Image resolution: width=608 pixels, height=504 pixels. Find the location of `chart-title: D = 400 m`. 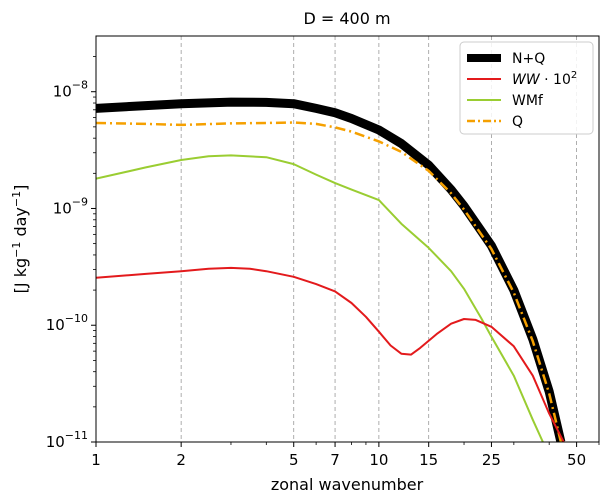

chart-title: D = 400 m is located at coordinates (346, 18).